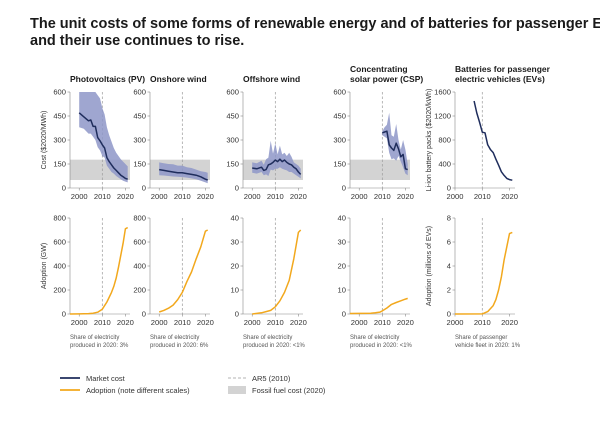  What do you see at coordinates (298, 196) in the screenshot?
I see `xtick-label-offshore-cost-2: 2020` at bounding box center [298, 196].